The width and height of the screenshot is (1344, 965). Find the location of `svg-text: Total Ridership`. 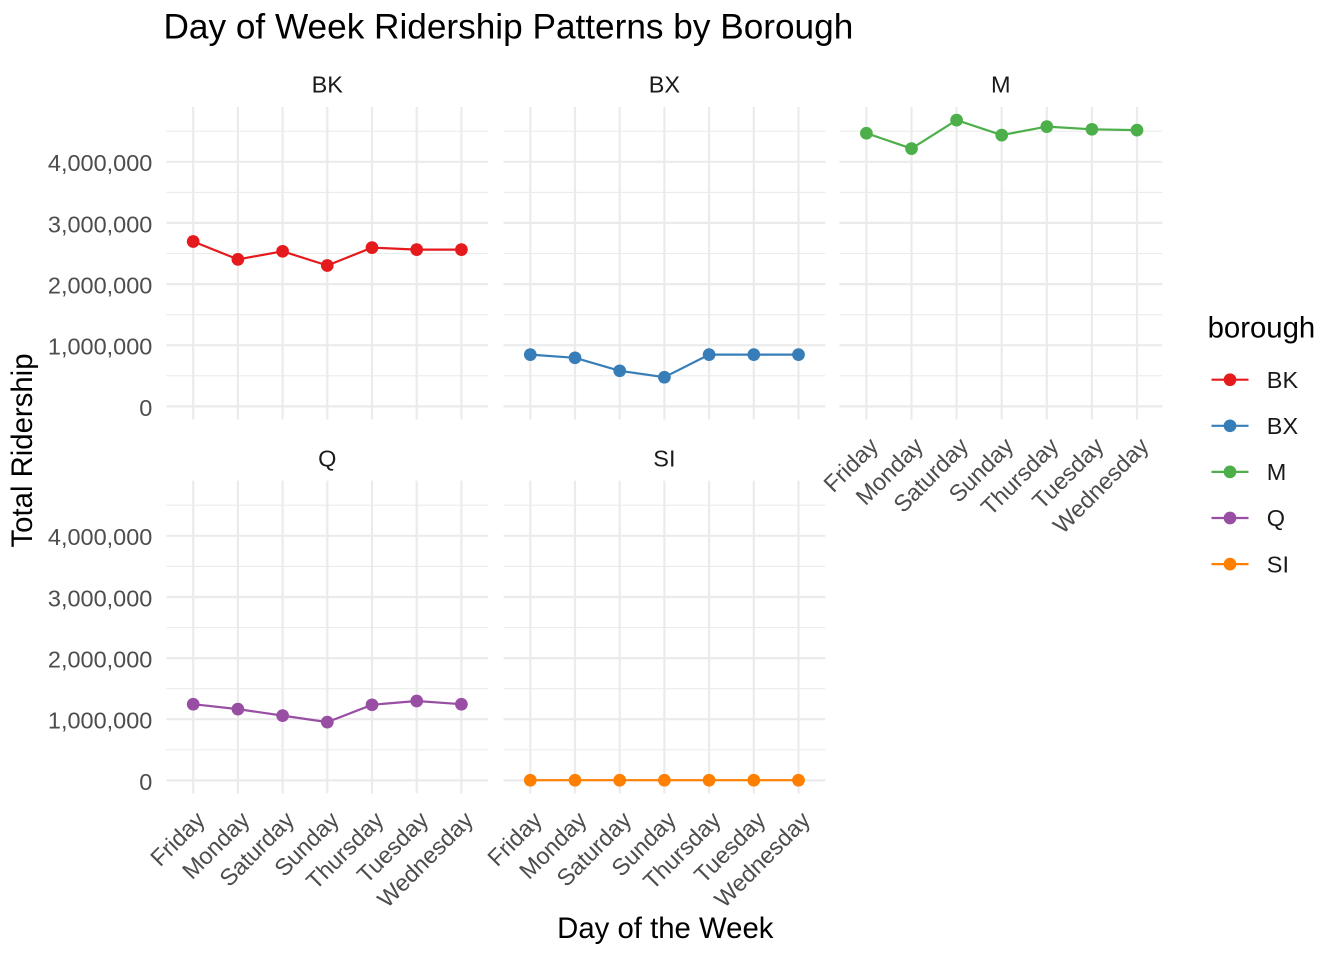

svg-text: Total Ridership is located at coordinates (22, 451).